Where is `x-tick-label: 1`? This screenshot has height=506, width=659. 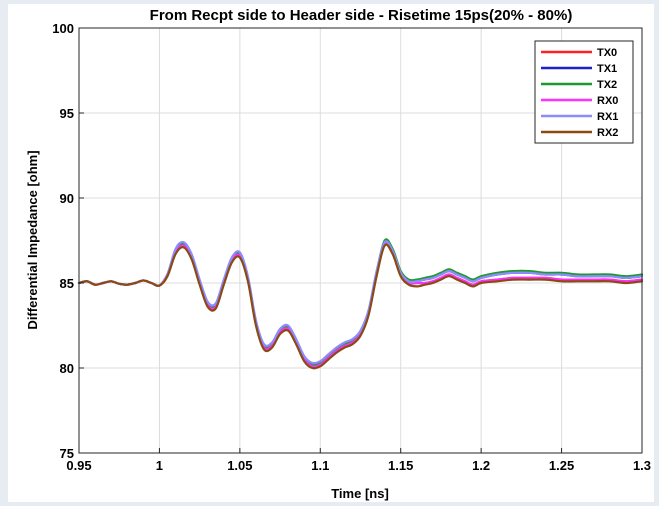
x-tick-label: 1 is located at coordinates (159, 465).